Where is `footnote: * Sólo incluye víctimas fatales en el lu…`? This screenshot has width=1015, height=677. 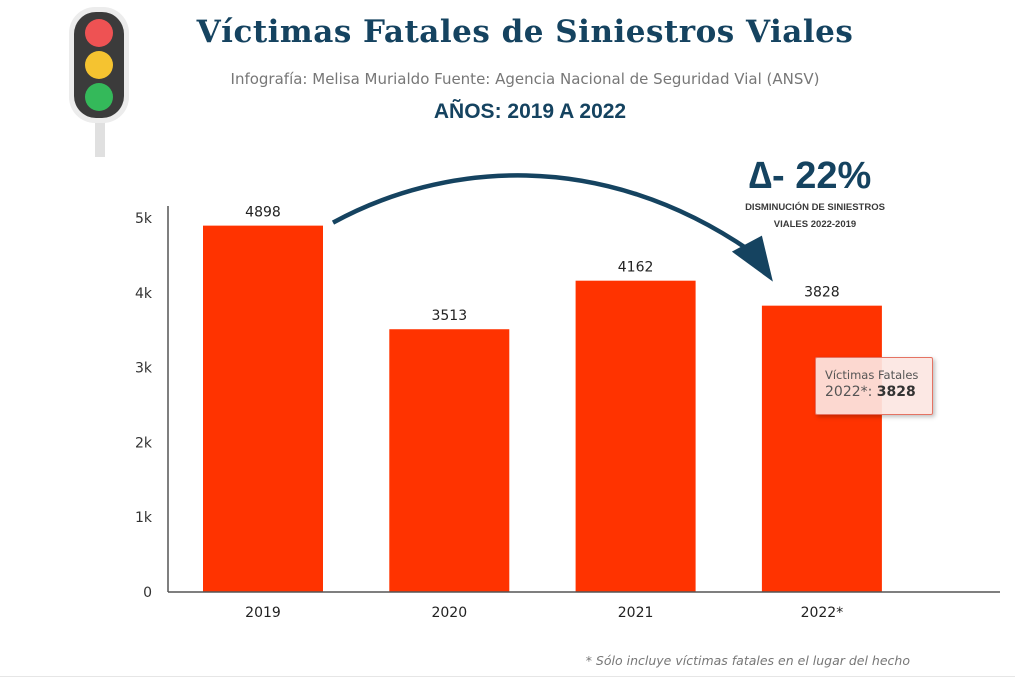 footnote: * Sólo incluye víctimas fatales en el lu… is located at coordinates (747, 660).